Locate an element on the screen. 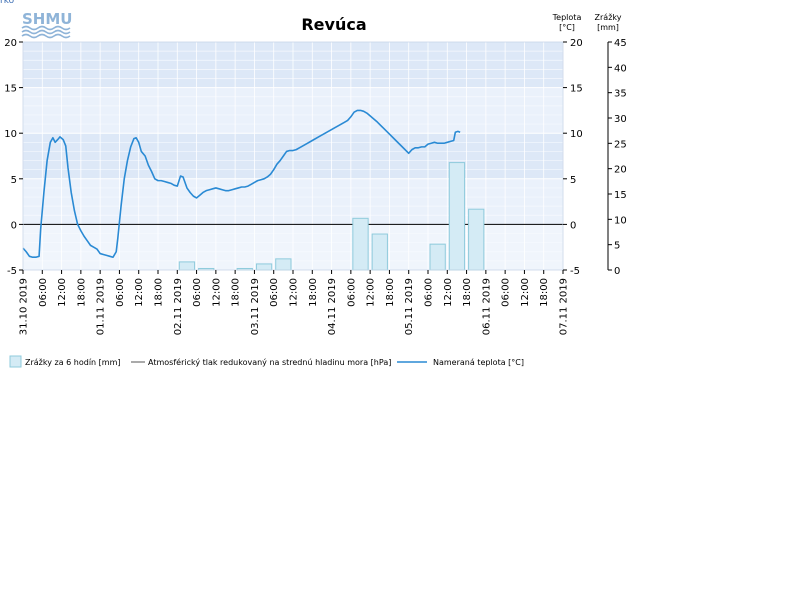  shmu-logo: SHMU is located at coordinates (46, 24).